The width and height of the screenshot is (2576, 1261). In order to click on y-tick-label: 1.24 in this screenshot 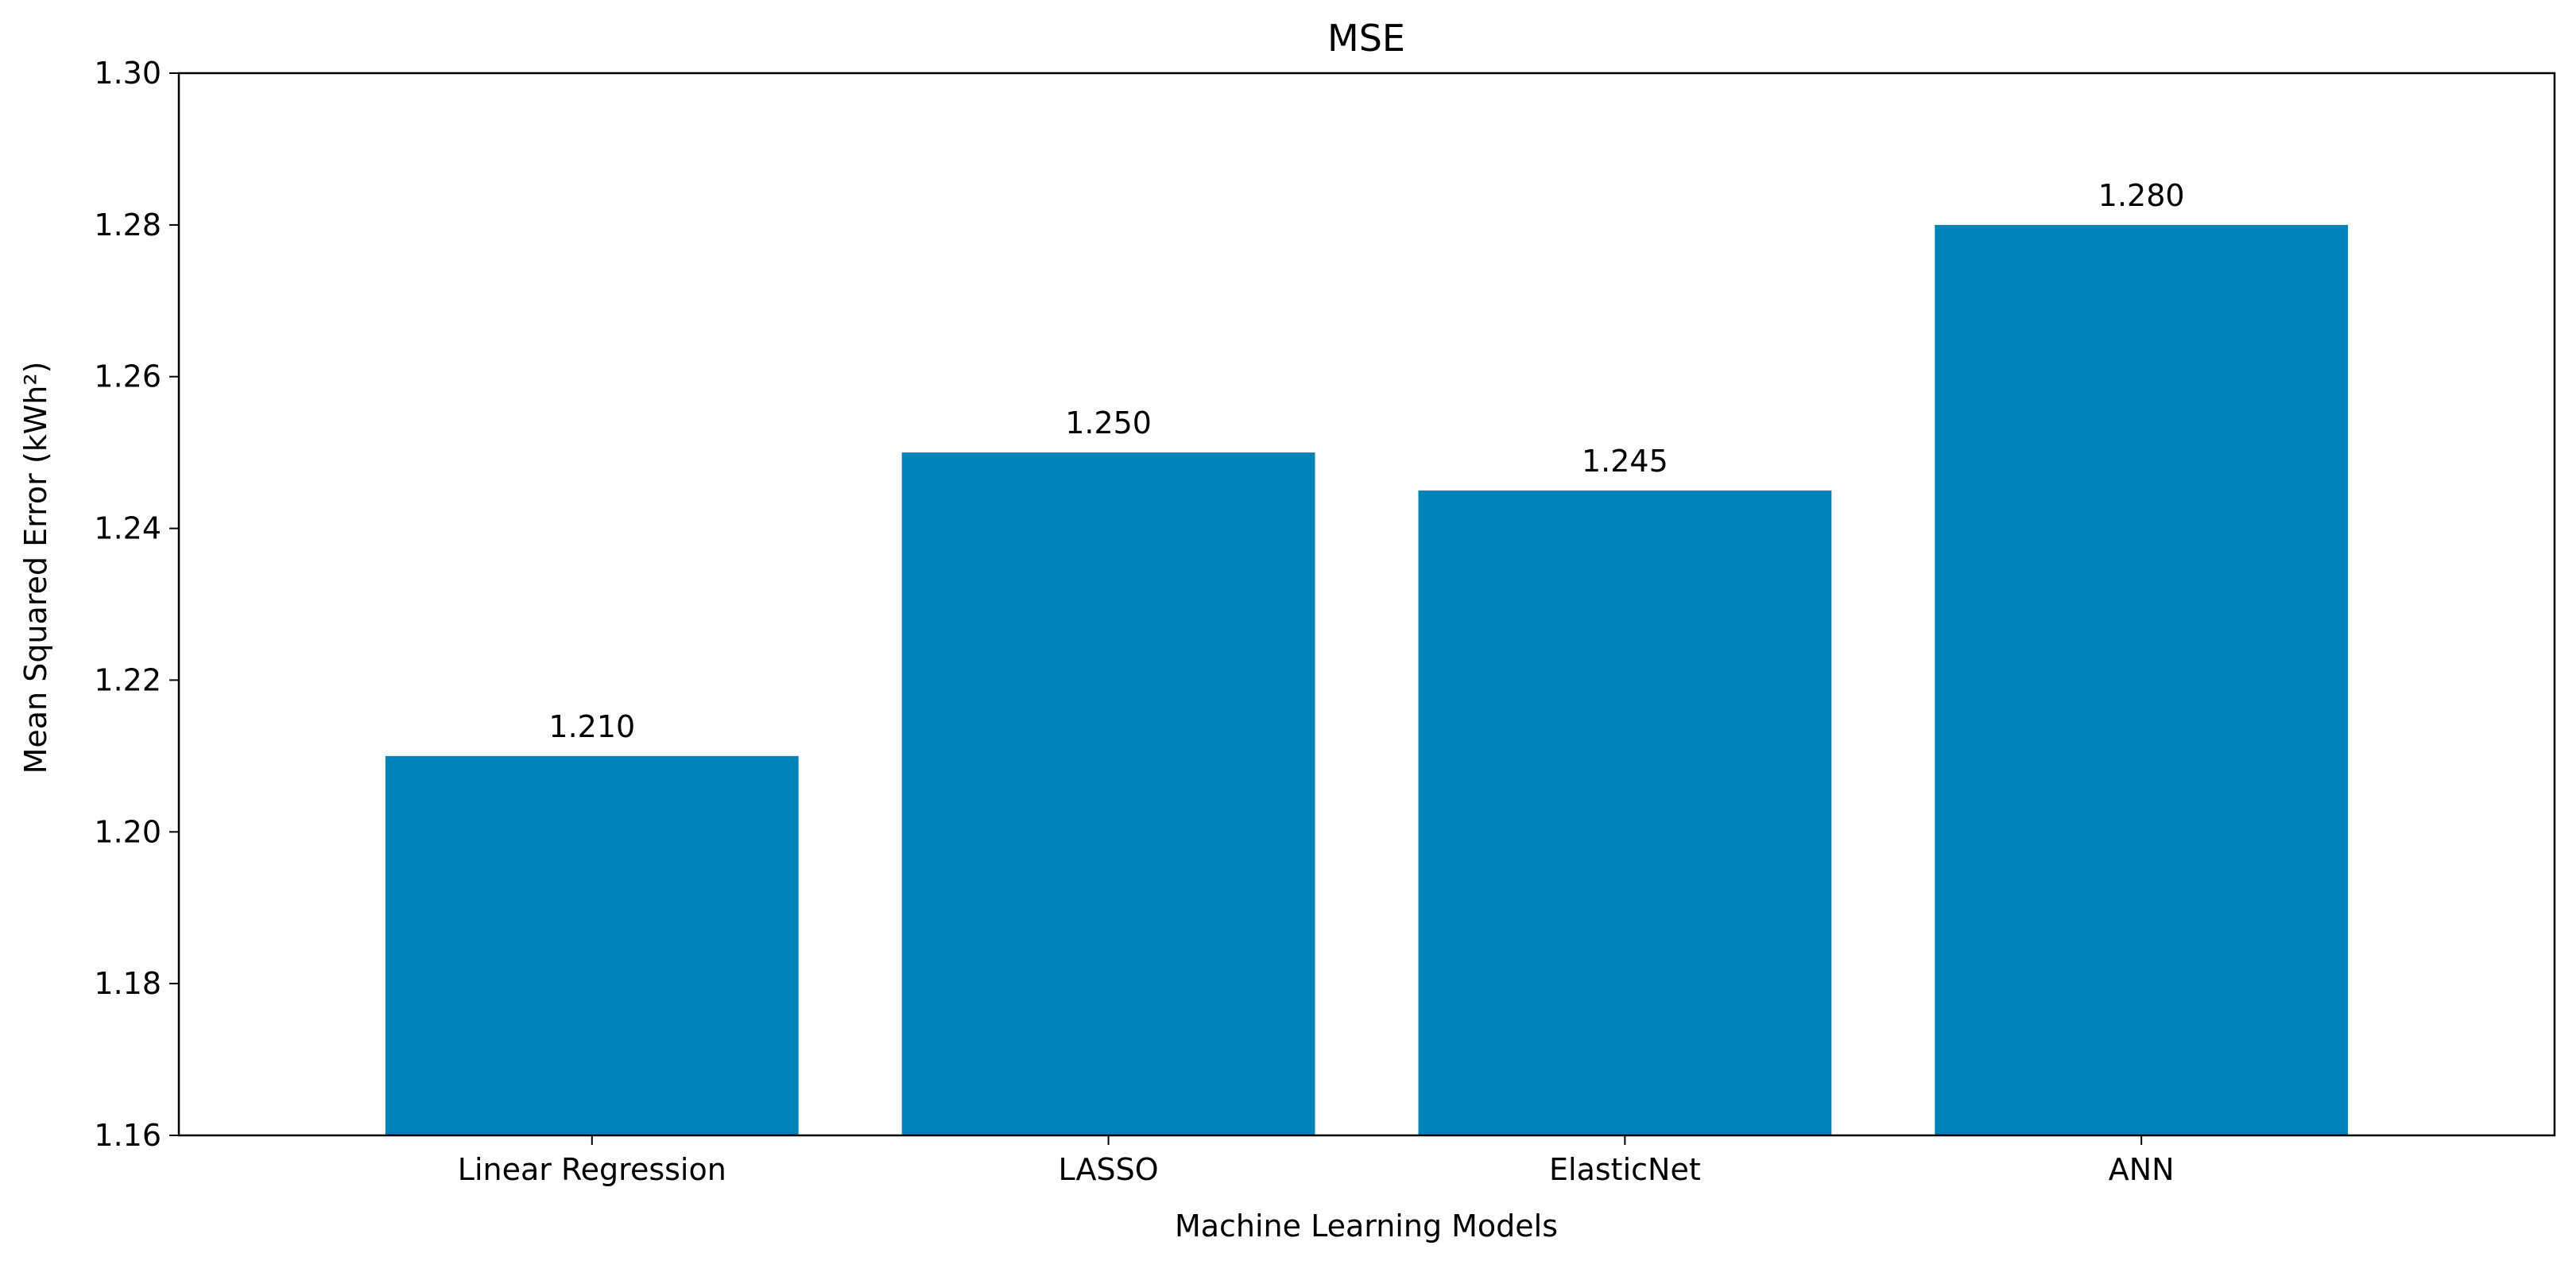, I will do `click(127, 528)`.